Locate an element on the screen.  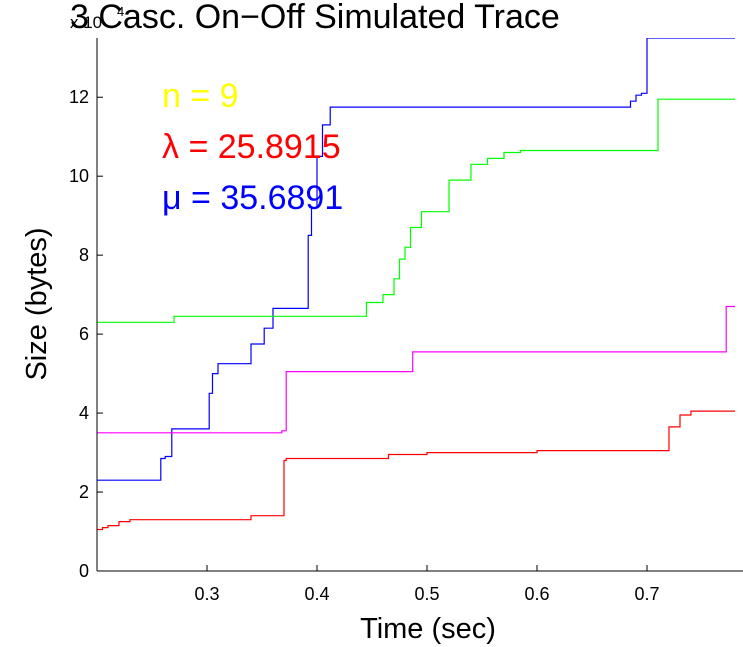
x-tick-label: 0.6 is located at coordinates (536, 594).